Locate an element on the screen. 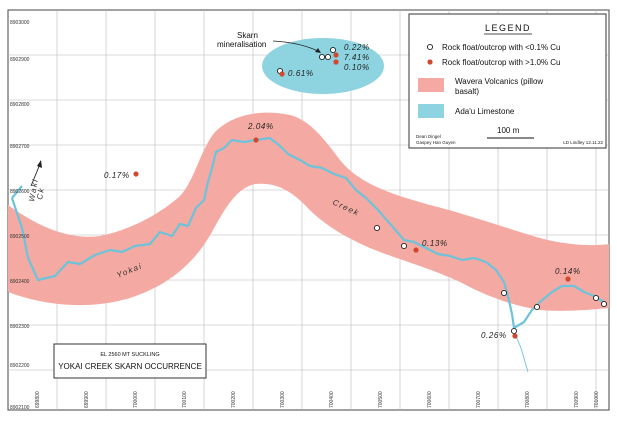 This screenshot has width=617, height=436. svg-text: 8903000 is located at coordinates (20, 23).